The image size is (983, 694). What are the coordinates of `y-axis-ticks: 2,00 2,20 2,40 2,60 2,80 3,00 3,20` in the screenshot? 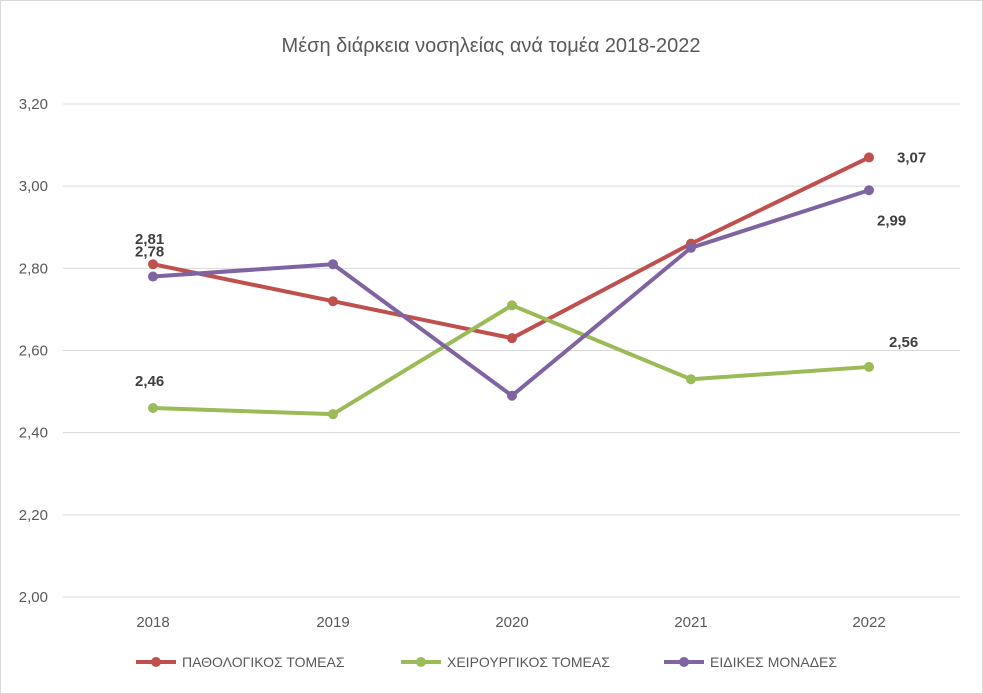 It's located at (33, 351).